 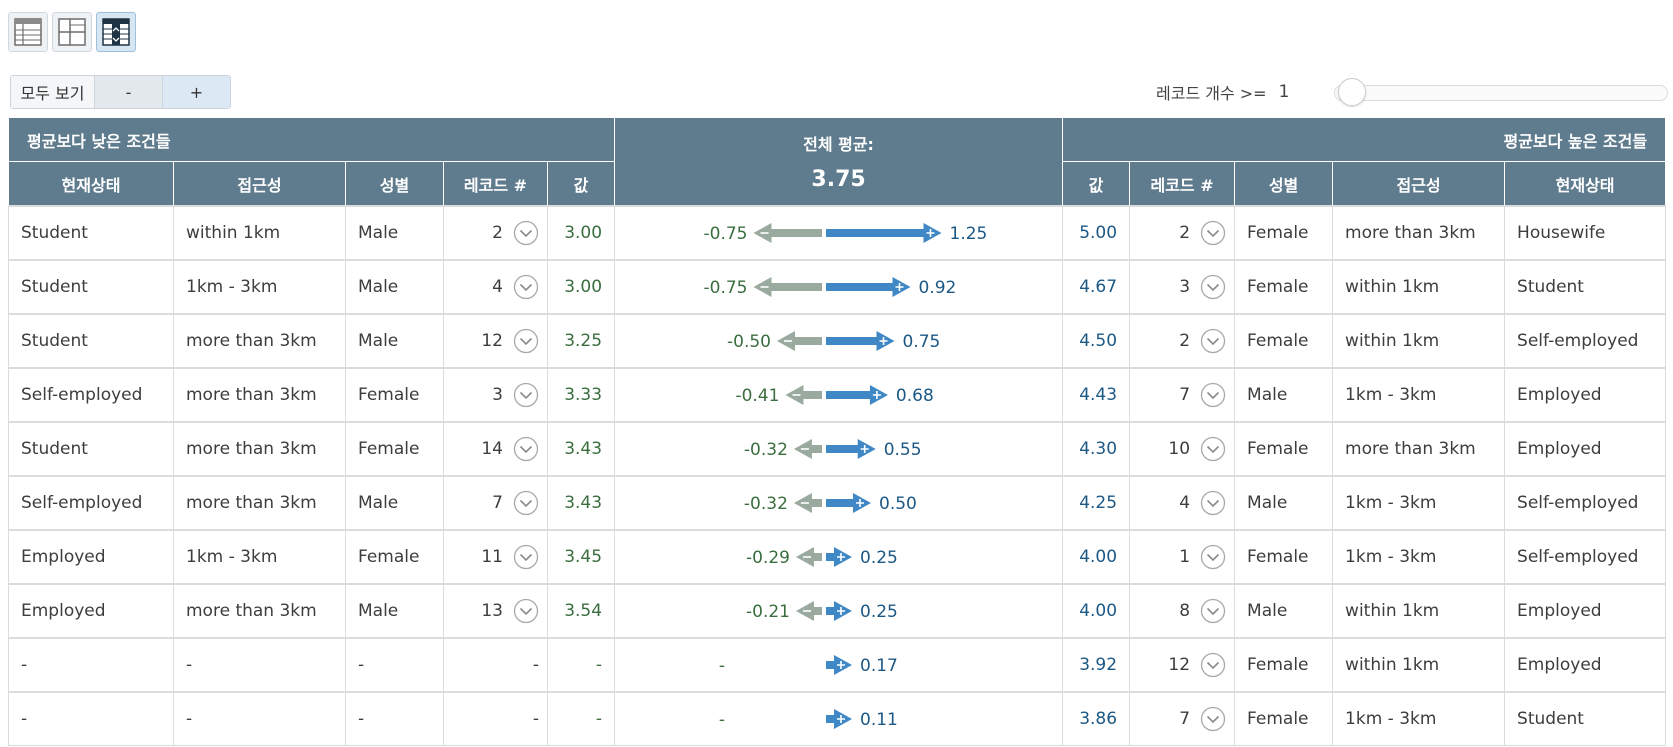 I want to click on high-record-count-cell: 4, so click(x=1182, y=503).